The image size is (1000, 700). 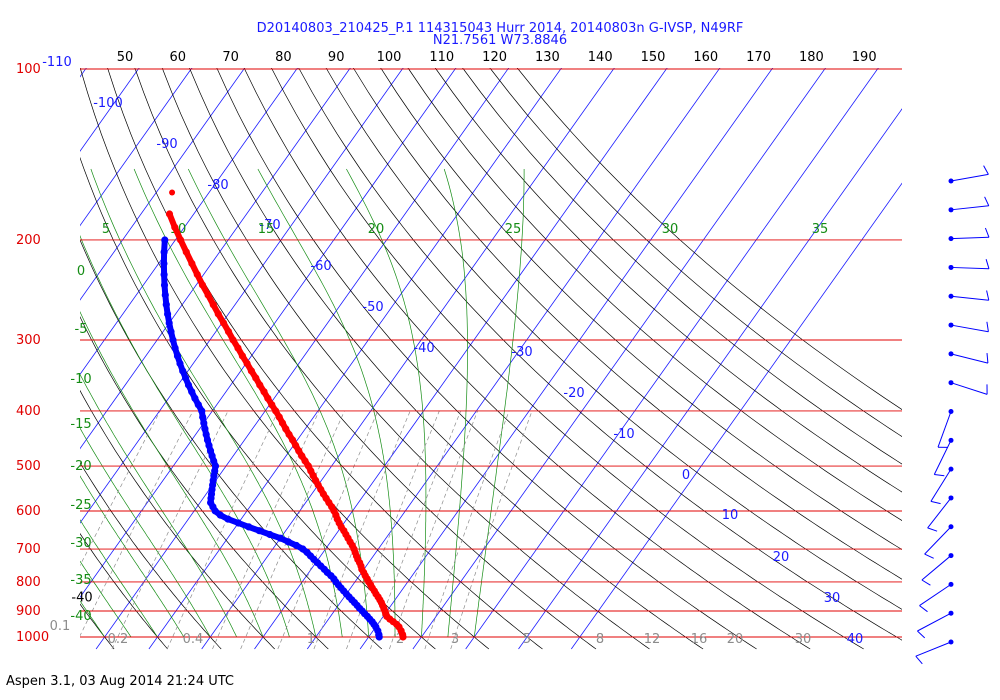 What do you see at coordinates (820, 229) in the screenshot?
I see `moist-adiabat-label: 35` at bounding box center [820, 229].